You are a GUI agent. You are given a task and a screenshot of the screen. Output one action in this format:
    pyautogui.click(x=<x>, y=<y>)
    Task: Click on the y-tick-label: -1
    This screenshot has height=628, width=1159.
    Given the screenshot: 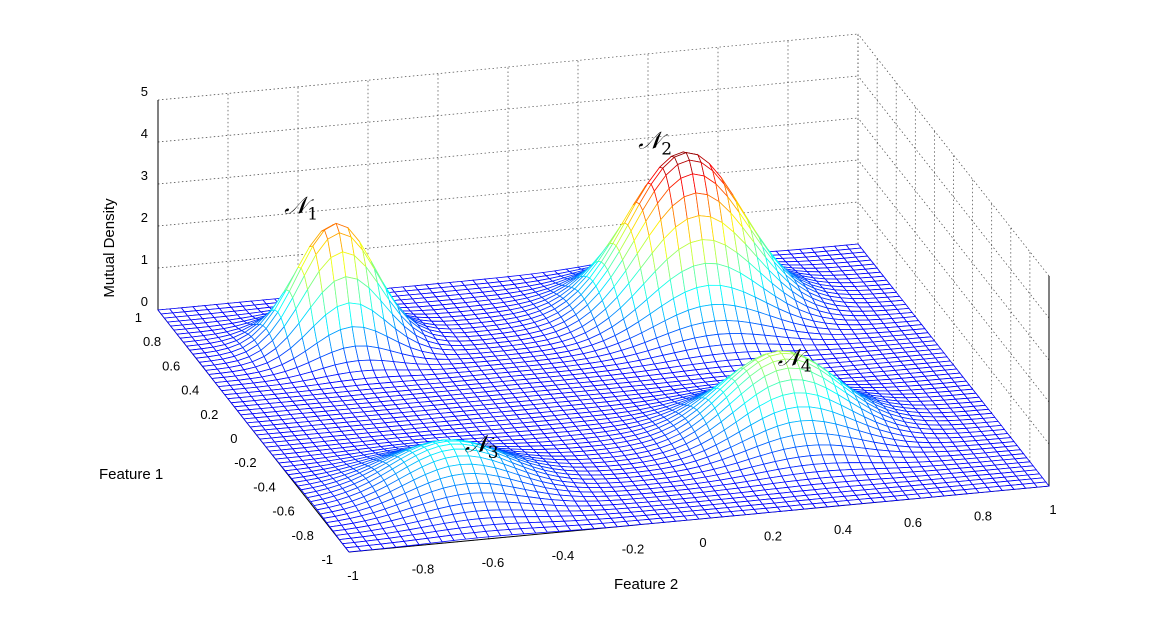 What is the action you would take?
    pyautogui.click(x=327, y=559)
    